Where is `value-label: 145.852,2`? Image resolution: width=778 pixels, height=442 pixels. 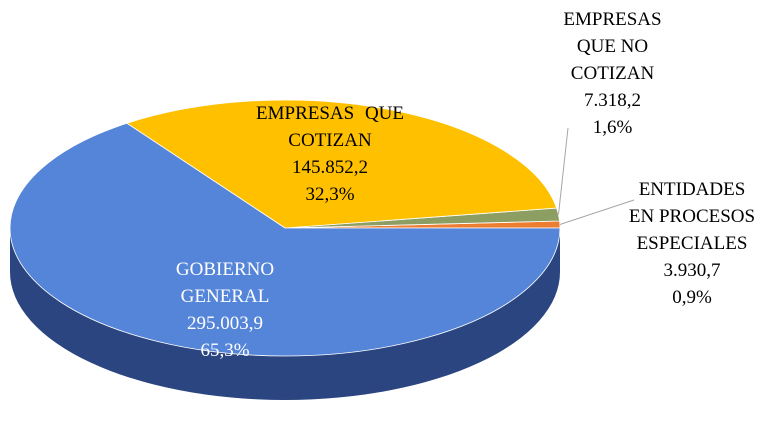 value-label: 145.852,2 is located at coordinates (330, 167).